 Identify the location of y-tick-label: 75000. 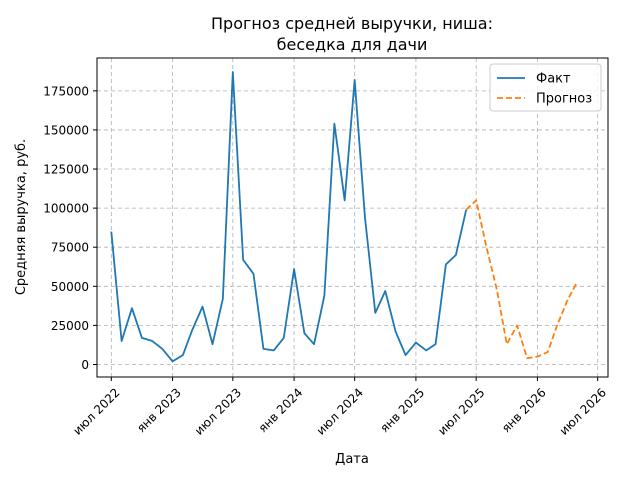
(70, 248).